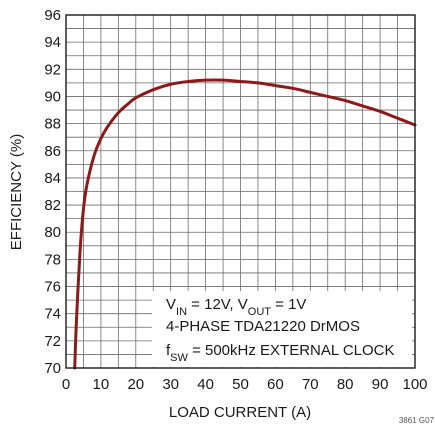 The height and width of the screenshot is (425, 435). What do you see at coordinates (417, 420) in the screenshot?
I see `figure-reference: 3861 G07` at bounding box center [417, 420].